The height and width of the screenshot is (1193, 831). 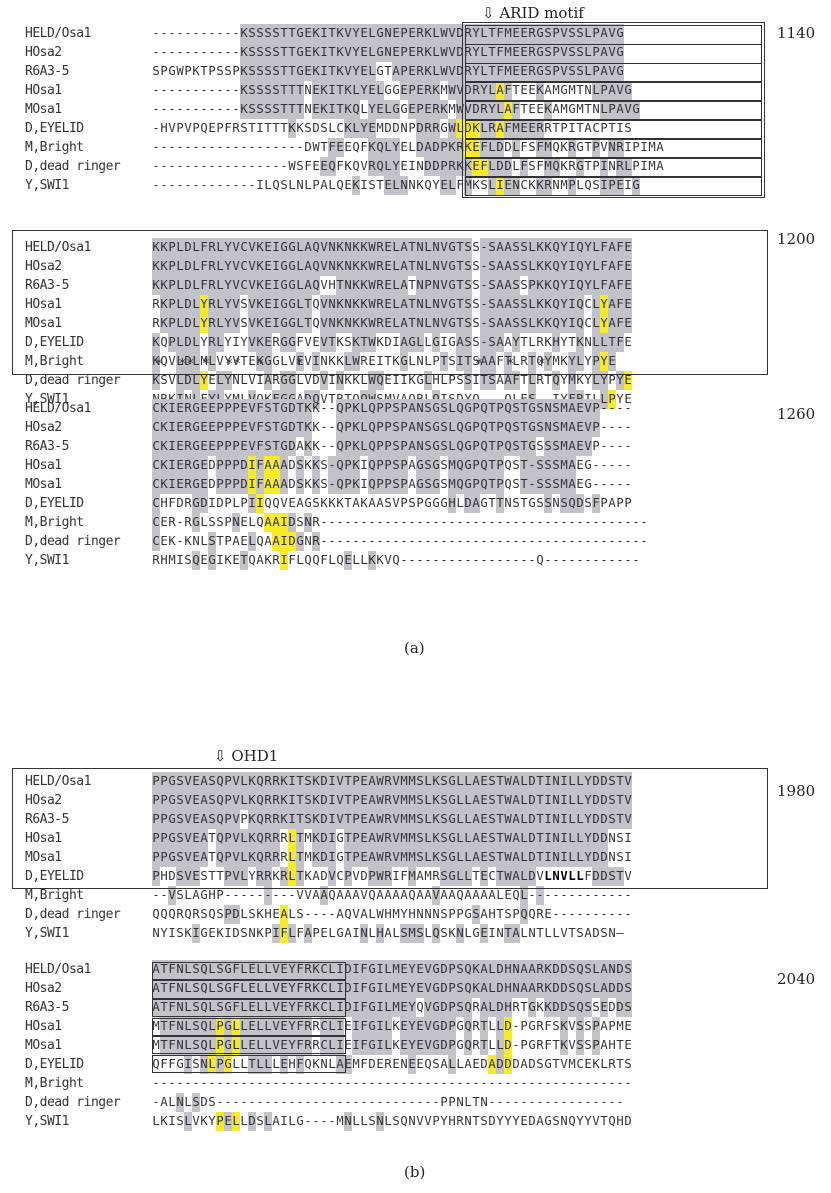 I want to click on sequence-label: D,dead ringer, so click(x=73, y=380).